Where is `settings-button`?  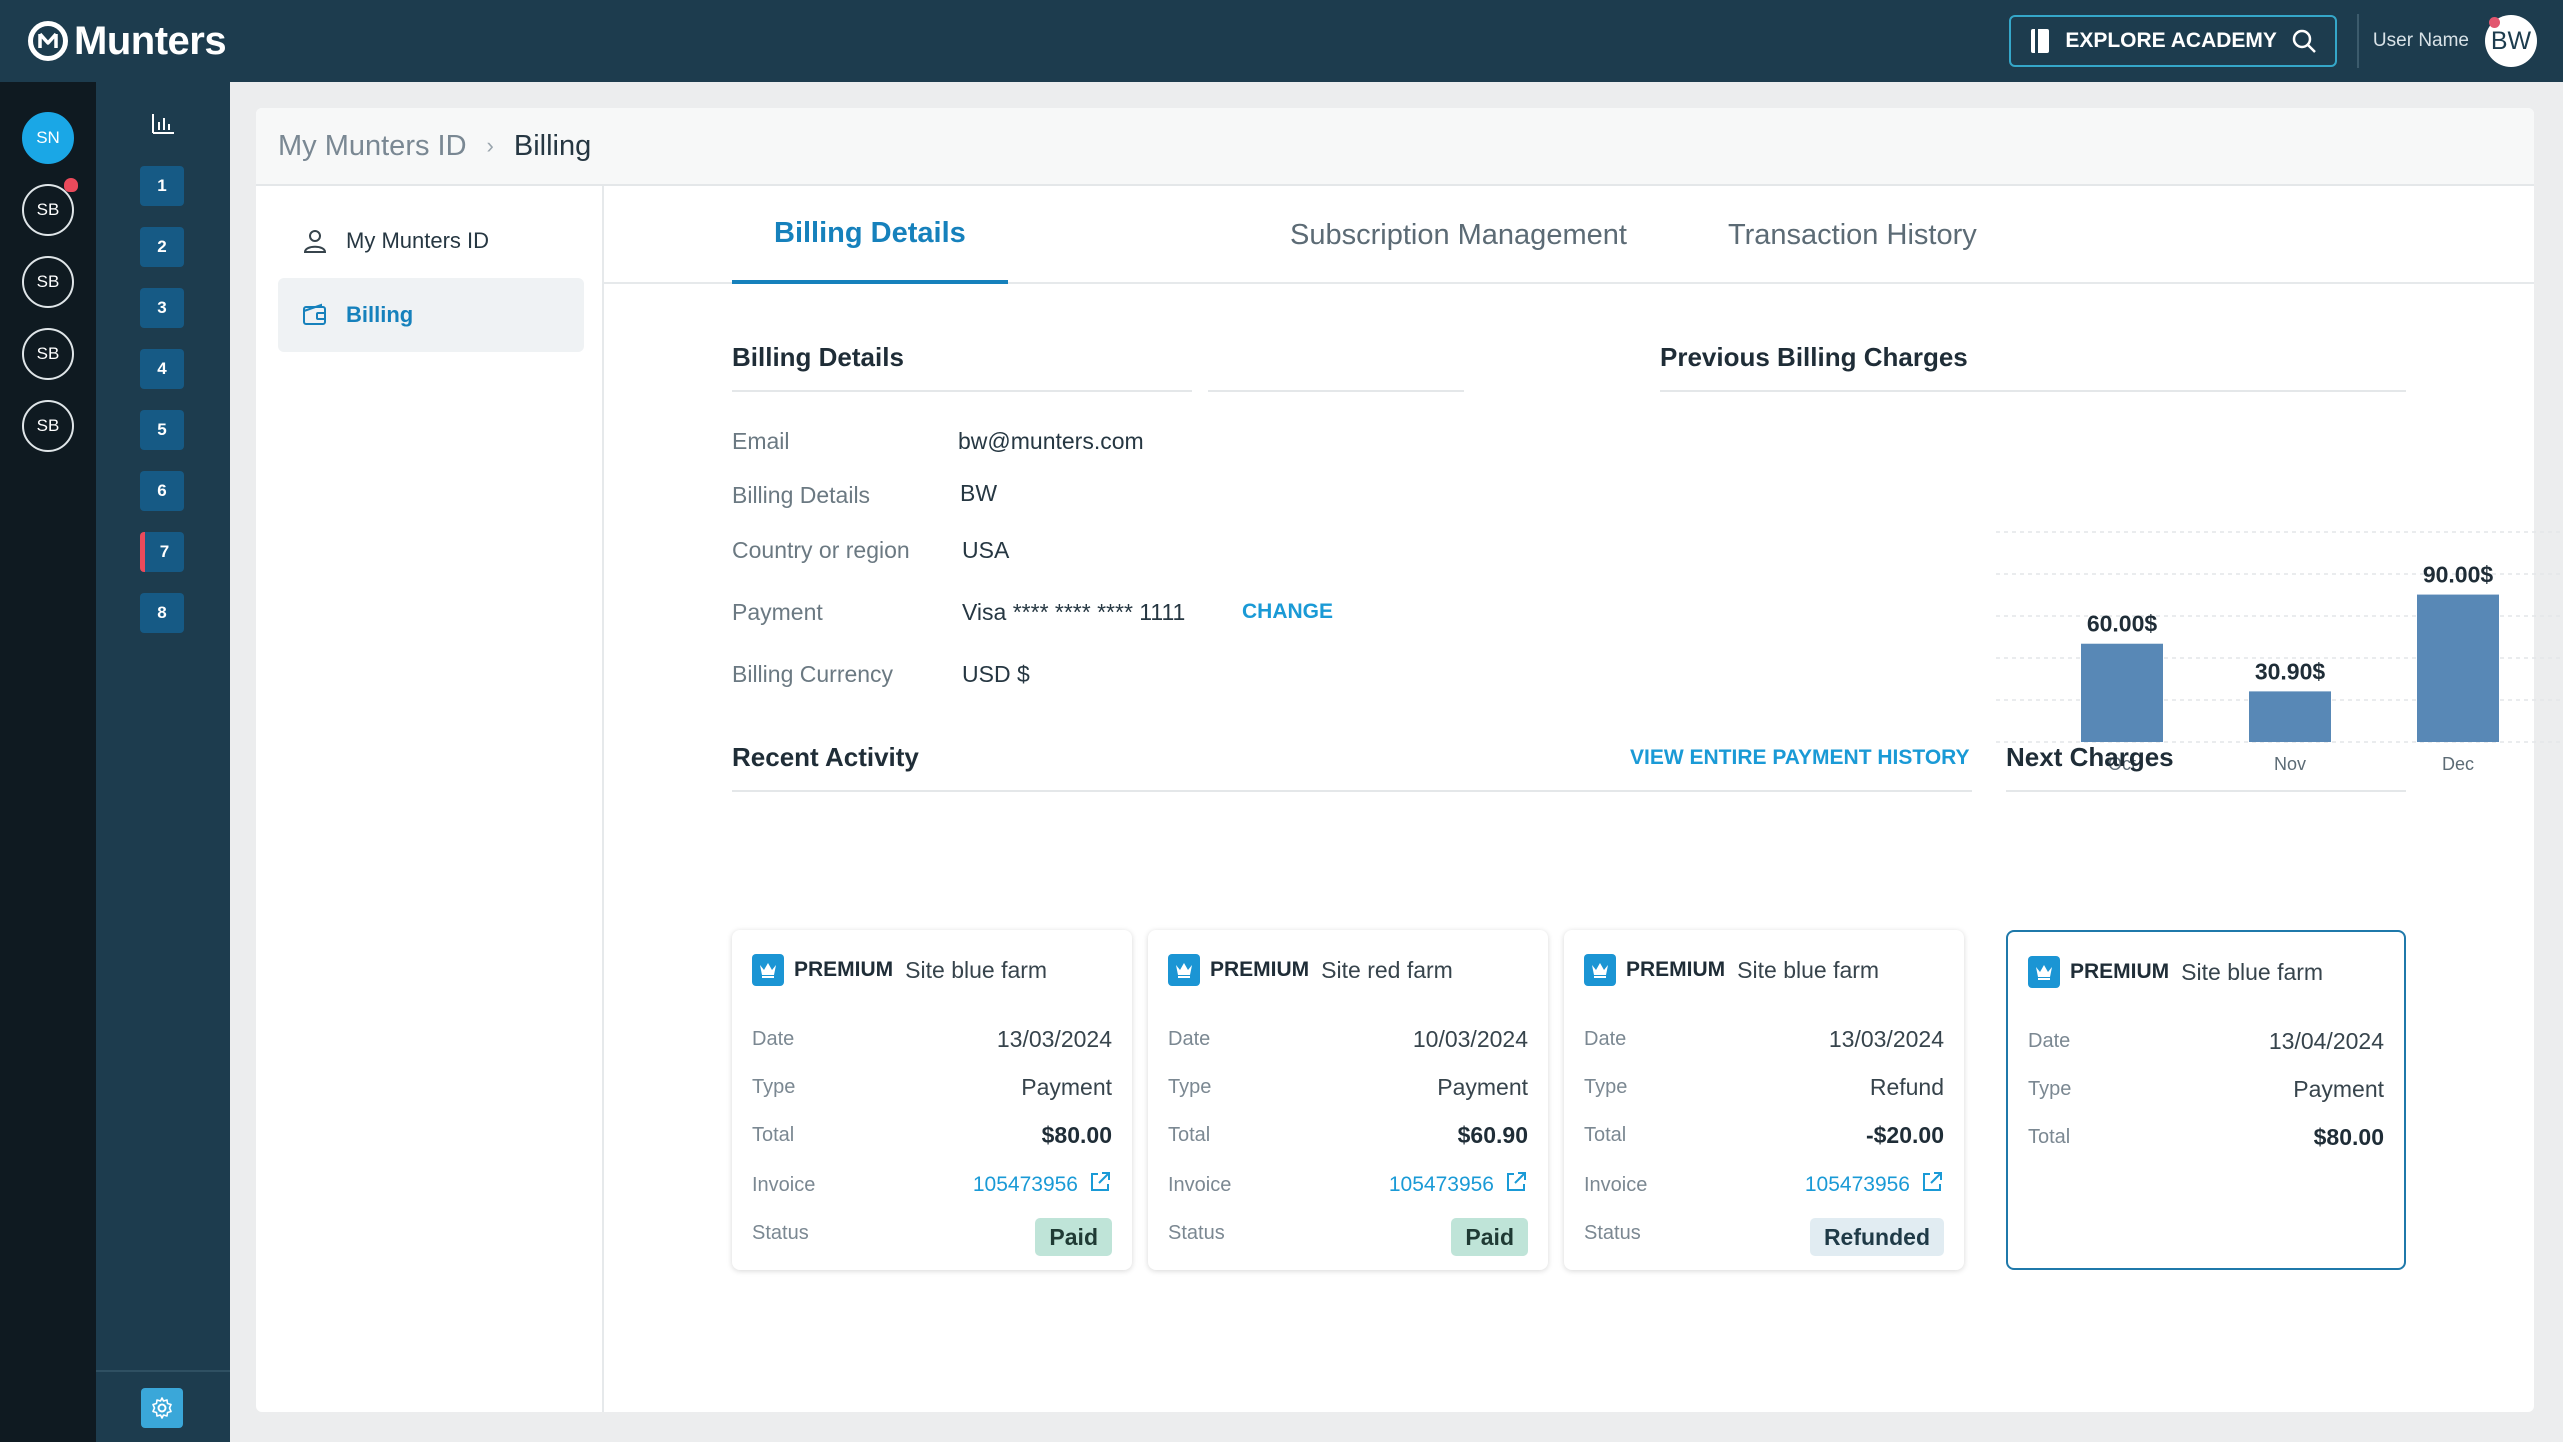
settings-button is located at coordinates (162, 1408).